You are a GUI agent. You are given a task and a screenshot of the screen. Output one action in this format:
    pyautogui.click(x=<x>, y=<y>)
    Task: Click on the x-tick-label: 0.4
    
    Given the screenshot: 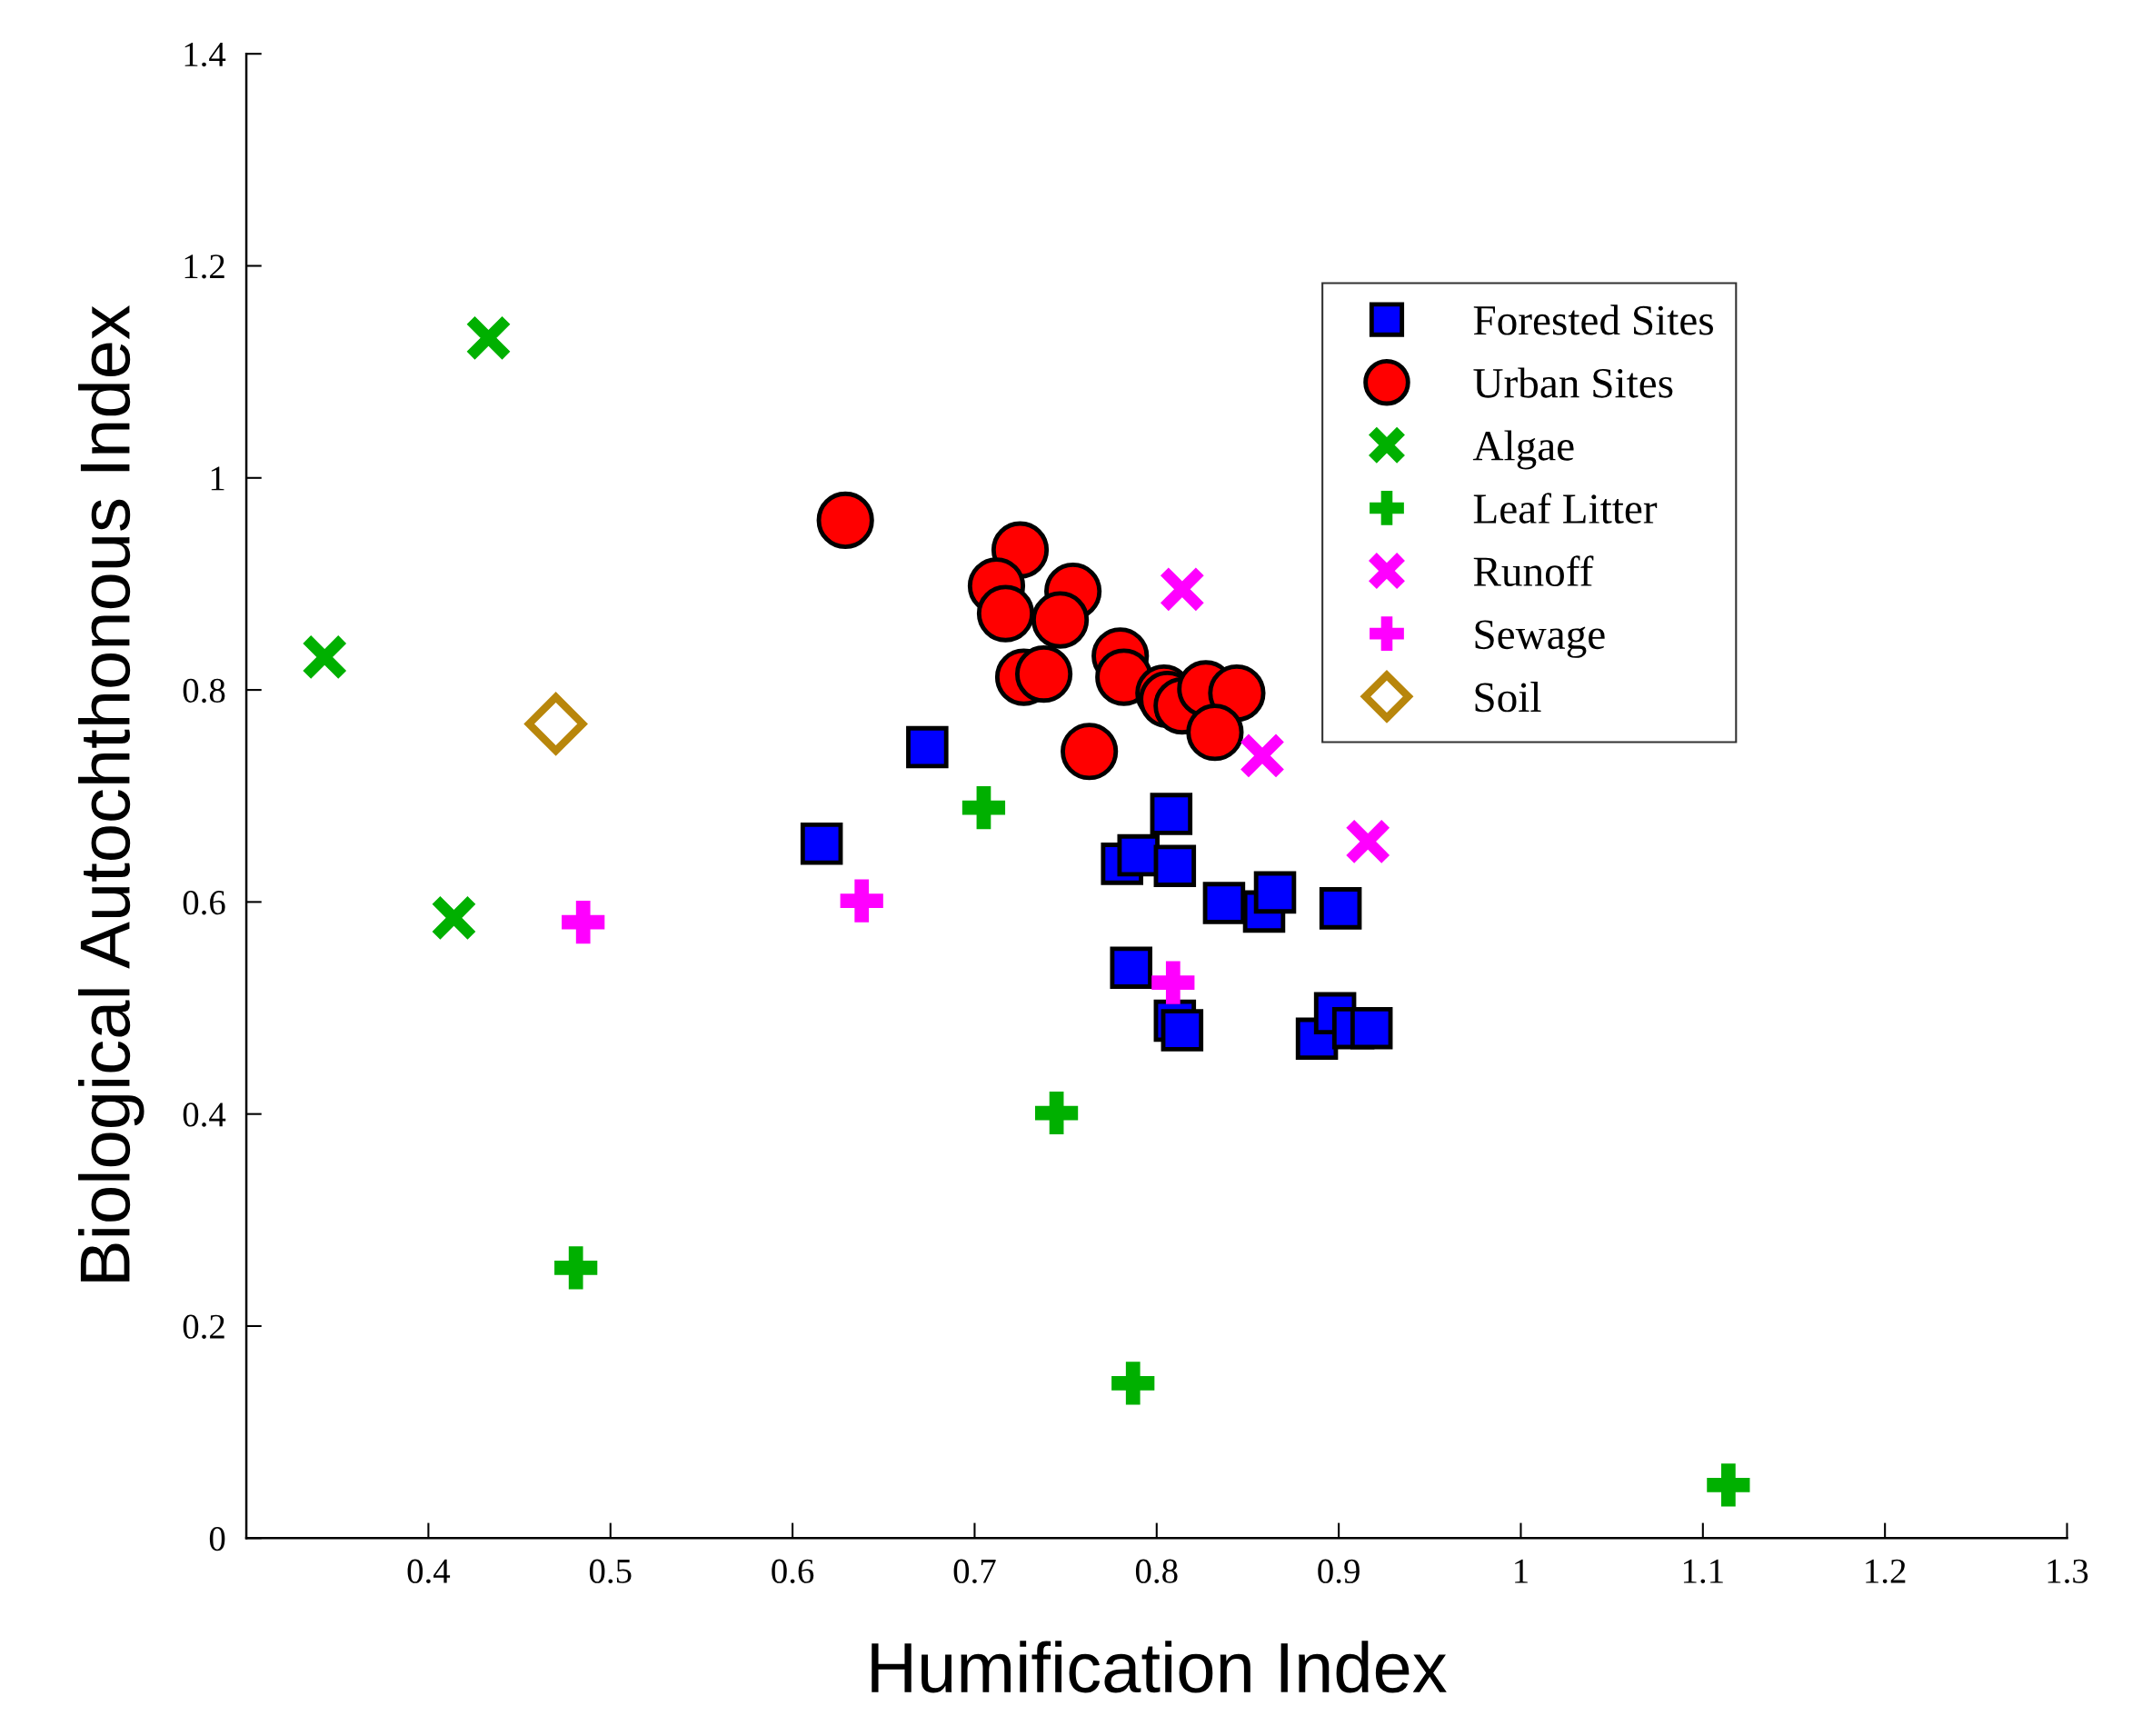 What is the action you would take?
    pyautogui.click(x=429, y=1572)
    